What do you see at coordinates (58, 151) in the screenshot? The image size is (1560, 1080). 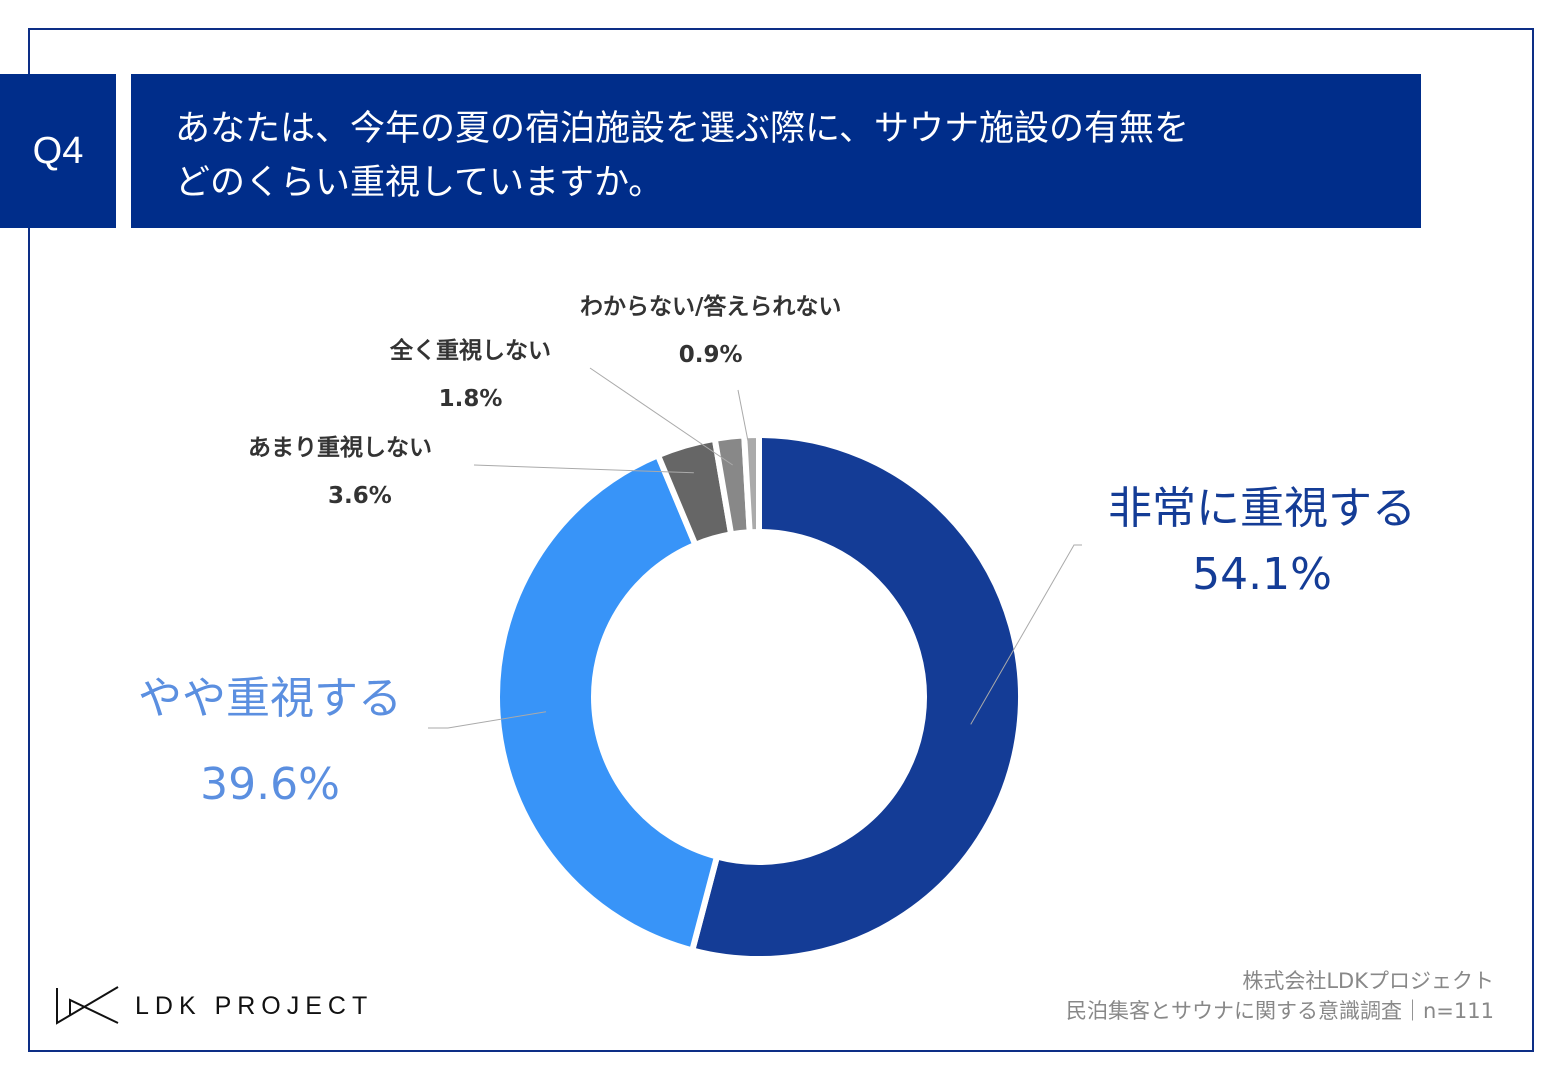 I see `question-number: Q4` at bounding box center [58, 151].